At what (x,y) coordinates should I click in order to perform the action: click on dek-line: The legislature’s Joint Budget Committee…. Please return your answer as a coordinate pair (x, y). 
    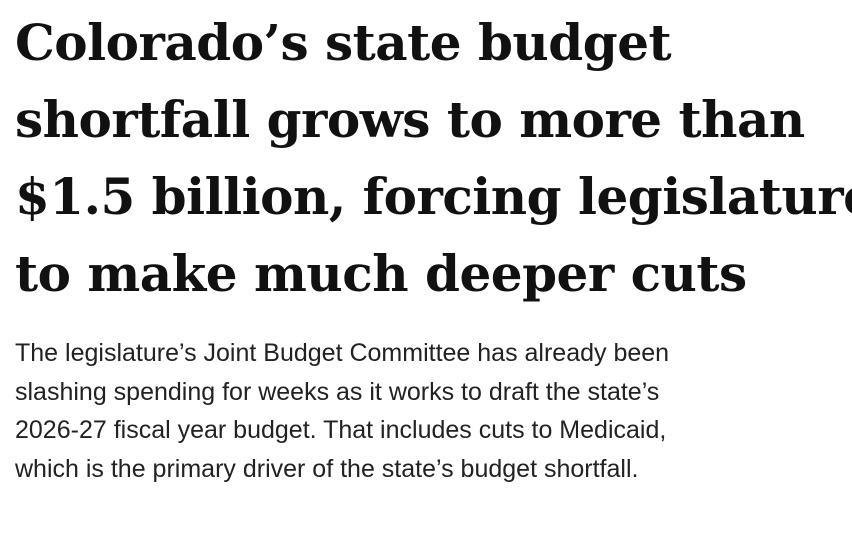
    Looking at the image, I should click on (342, 353).